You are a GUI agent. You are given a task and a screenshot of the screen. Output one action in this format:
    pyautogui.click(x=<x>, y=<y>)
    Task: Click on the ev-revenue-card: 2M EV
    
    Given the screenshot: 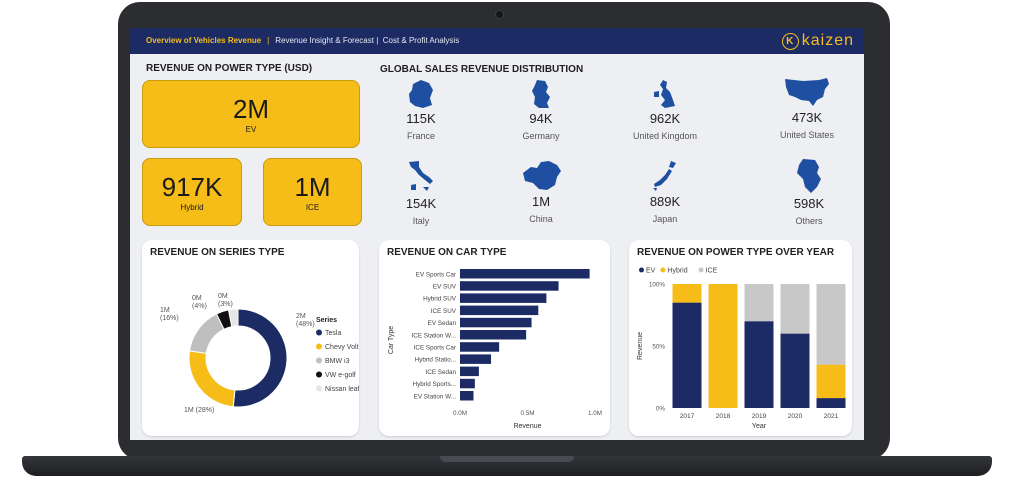 What is the action you would take?
    pyautogui.click(x=251, y=114)
    